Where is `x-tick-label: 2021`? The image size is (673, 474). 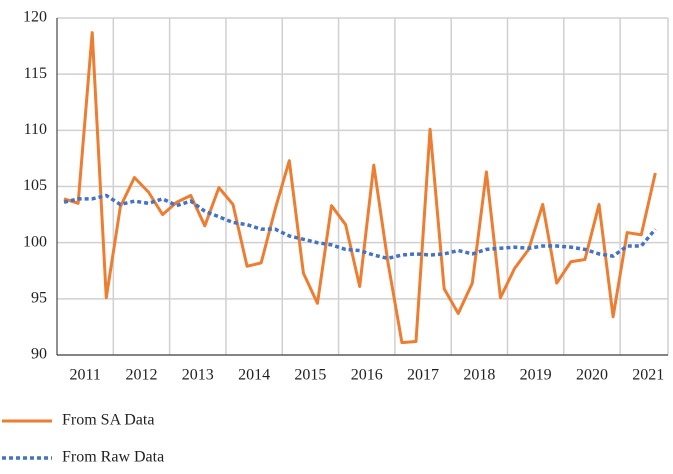
x-tick-label: 2021 is located at coordinates (648, 375).